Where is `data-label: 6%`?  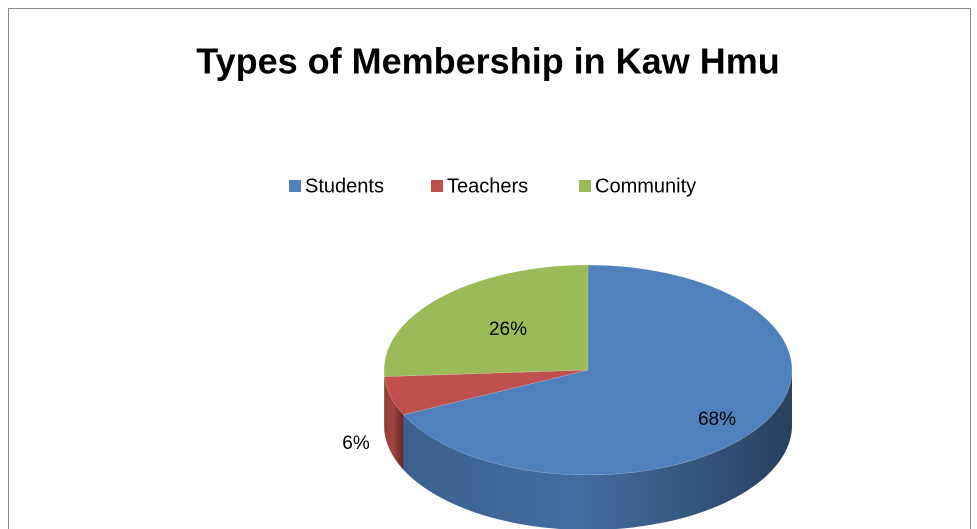 data-label: 6% is located at coordinates (356, 443).